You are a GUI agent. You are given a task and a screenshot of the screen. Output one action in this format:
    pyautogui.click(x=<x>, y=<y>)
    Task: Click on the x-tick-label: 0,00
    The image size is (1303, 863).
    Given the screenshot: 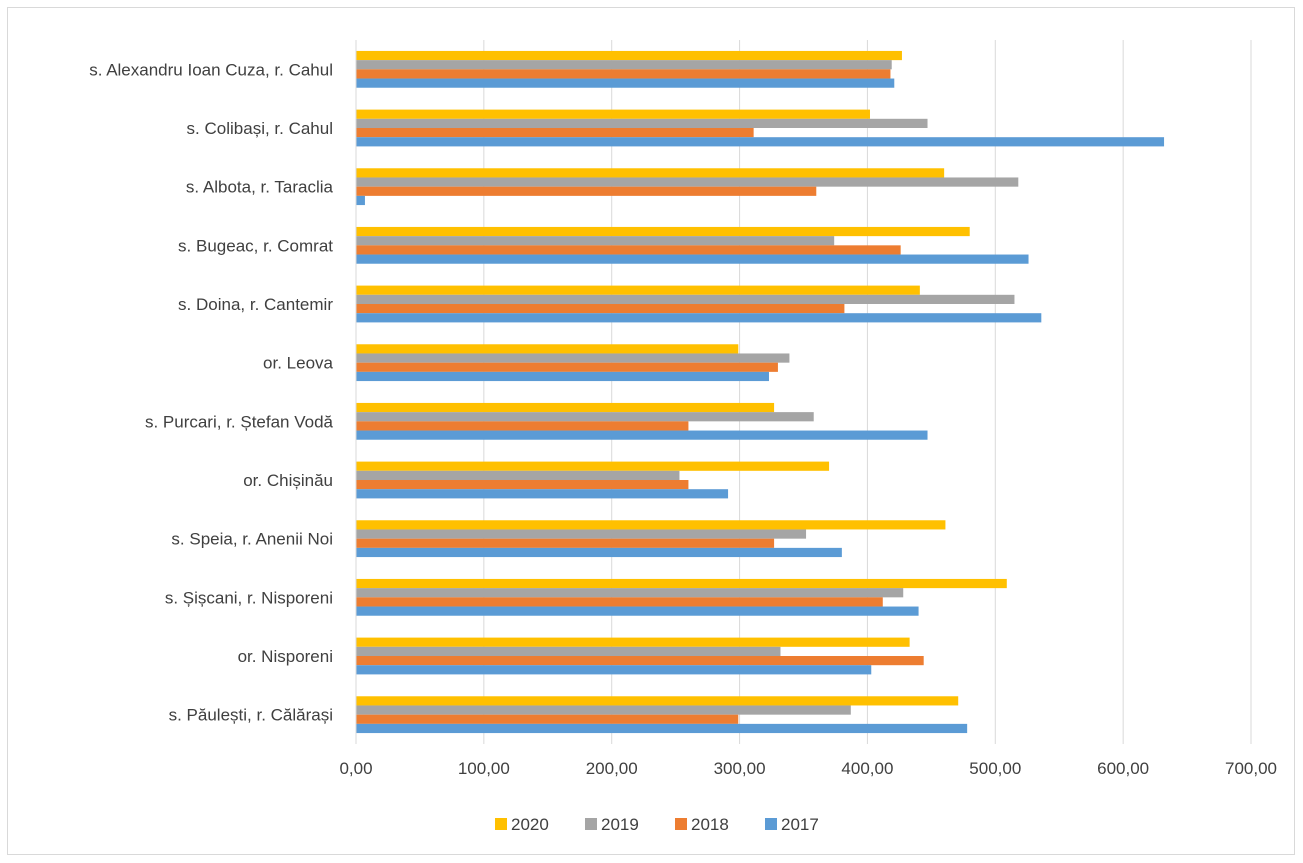 What is the action you would take?
    pyautogui.click(x=355, y=768)
    